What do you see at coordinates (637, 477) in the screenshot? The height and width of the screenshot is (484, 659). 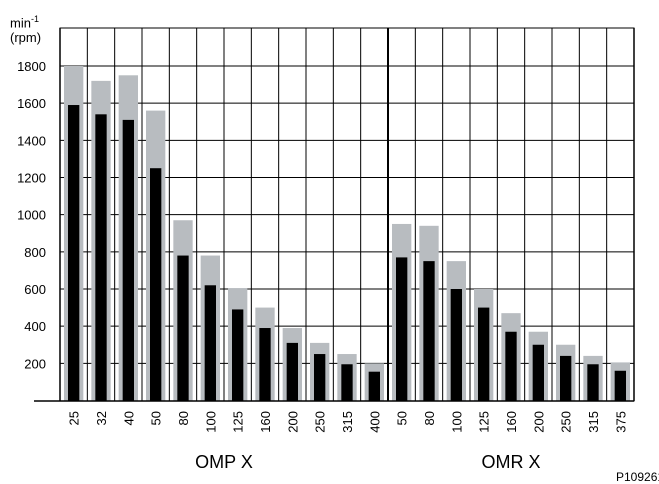 I see `reference-code: P109261` at bounding box center [637, 477].